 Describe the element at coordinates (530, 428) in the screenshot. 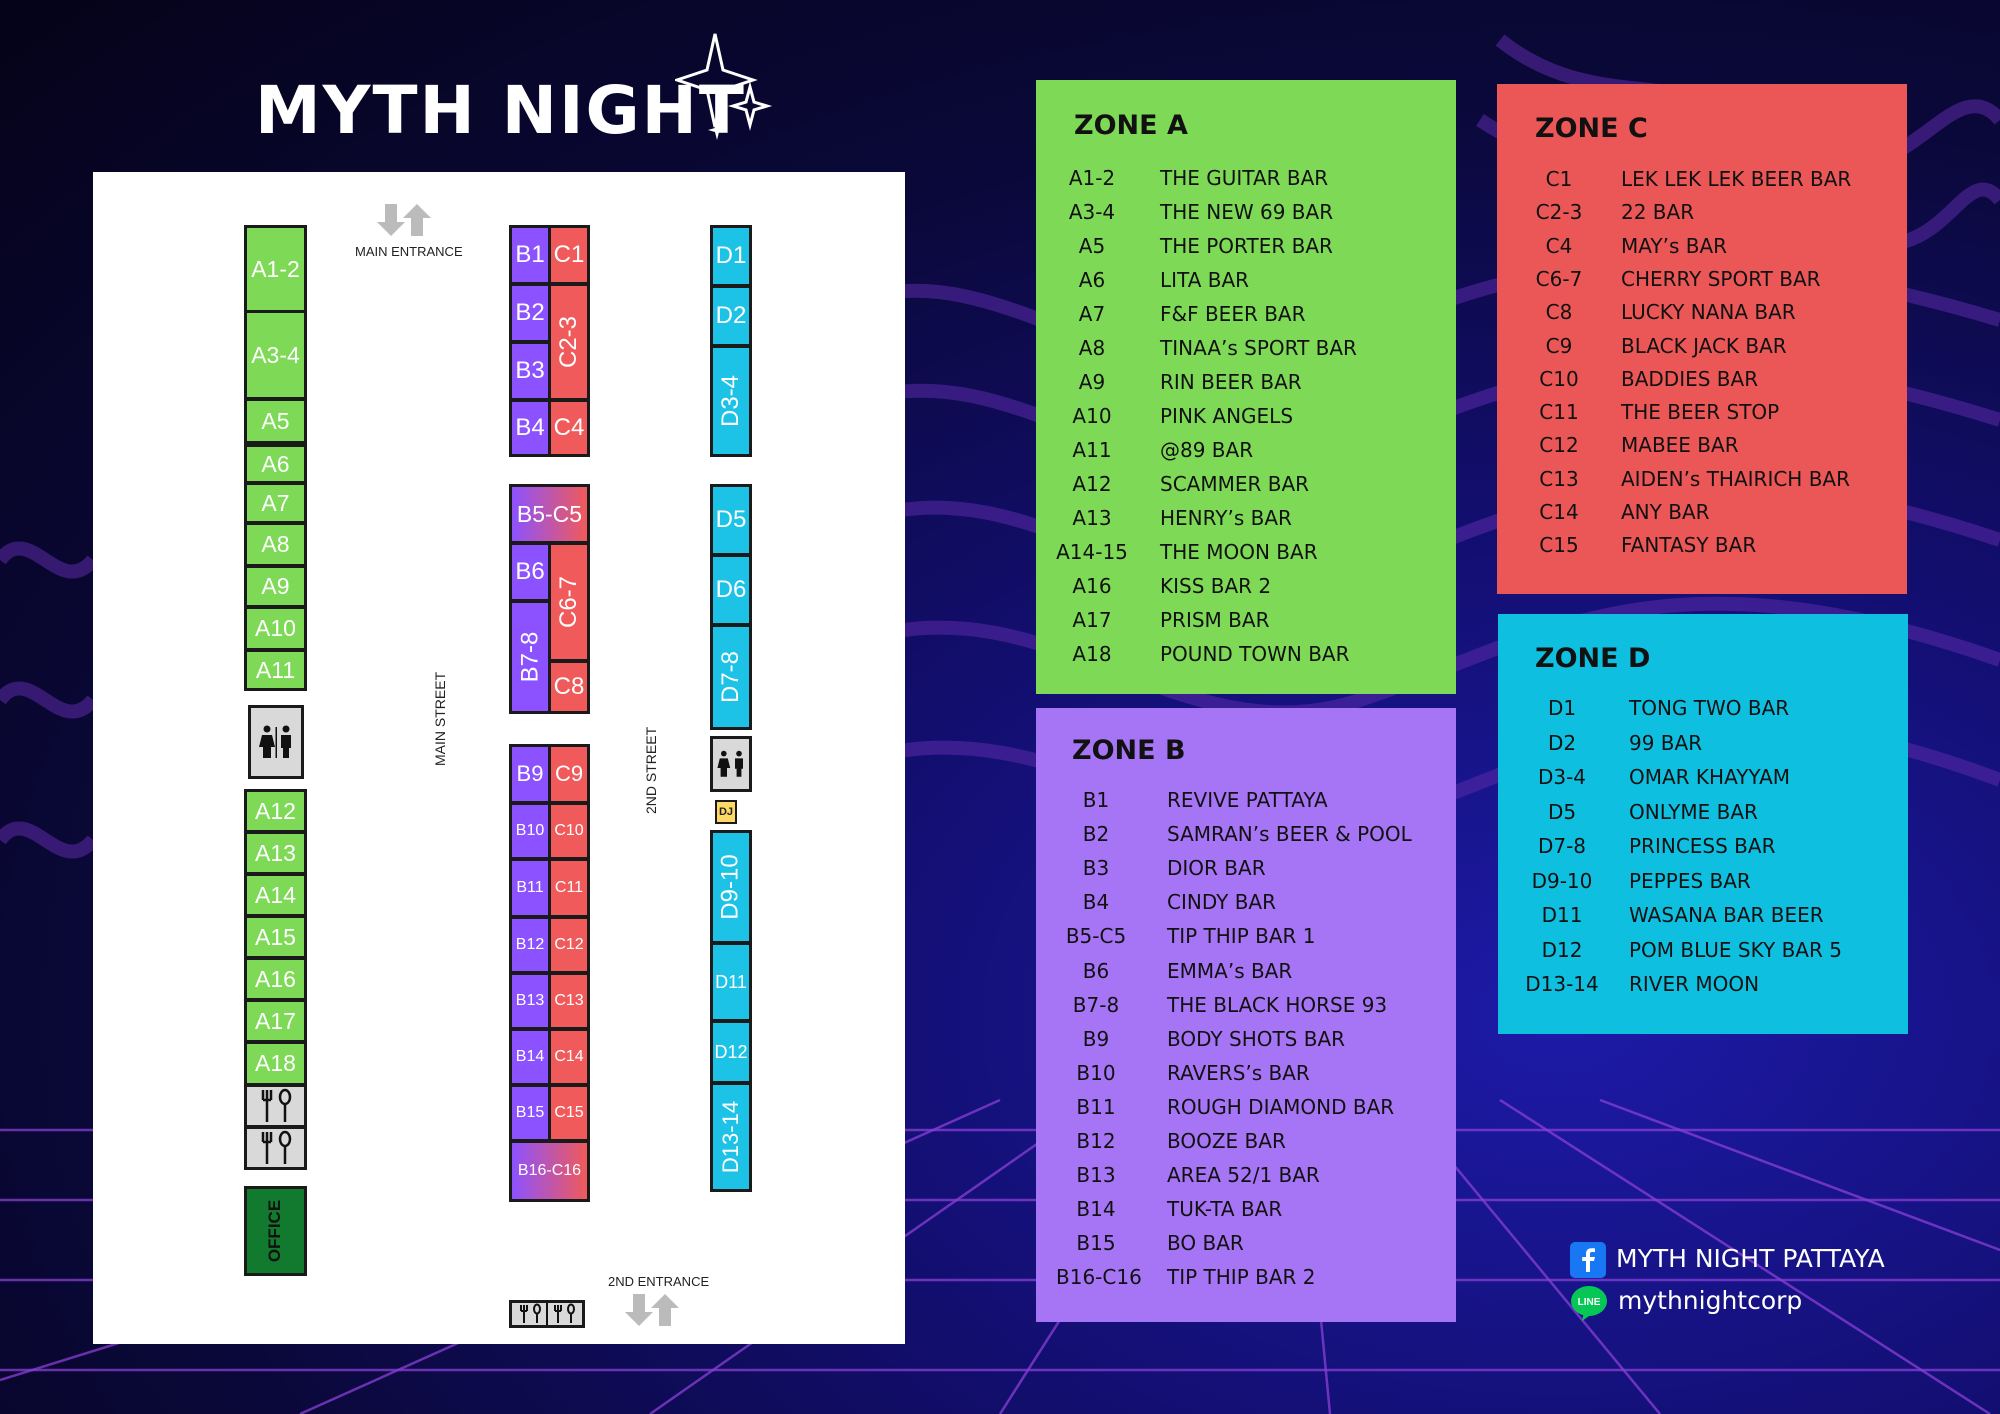

I see `stall-b4: B4` at that location.